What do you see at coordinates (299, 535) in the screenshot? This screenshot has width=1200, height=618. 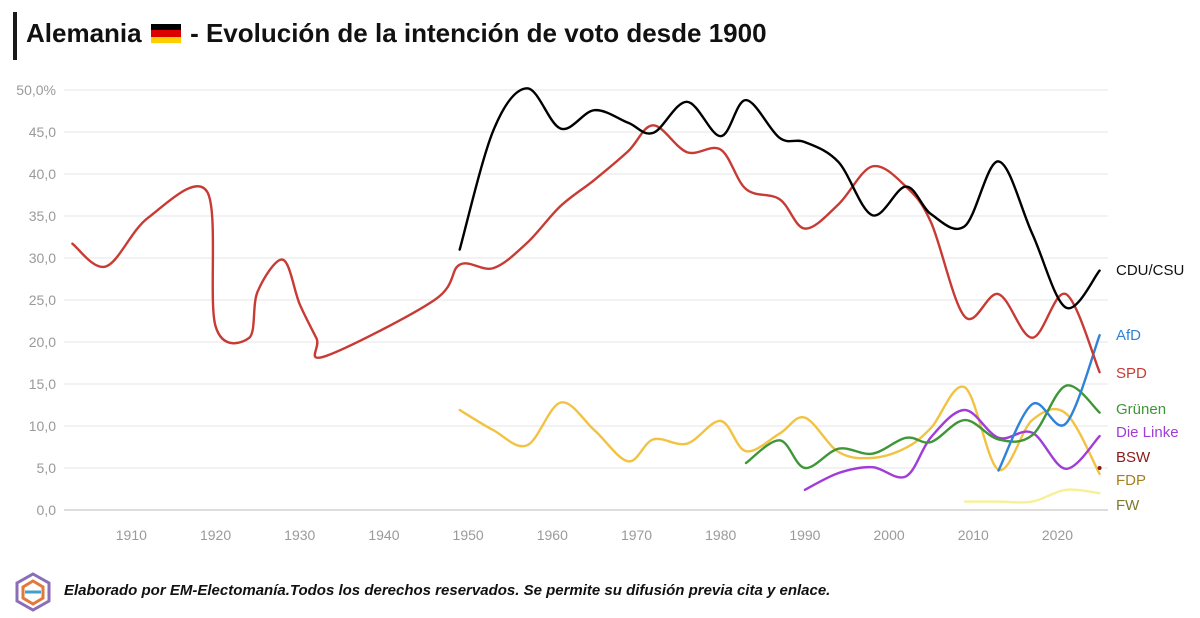 I see `x-tick-label: 1930` at bounding box center [299, 535].